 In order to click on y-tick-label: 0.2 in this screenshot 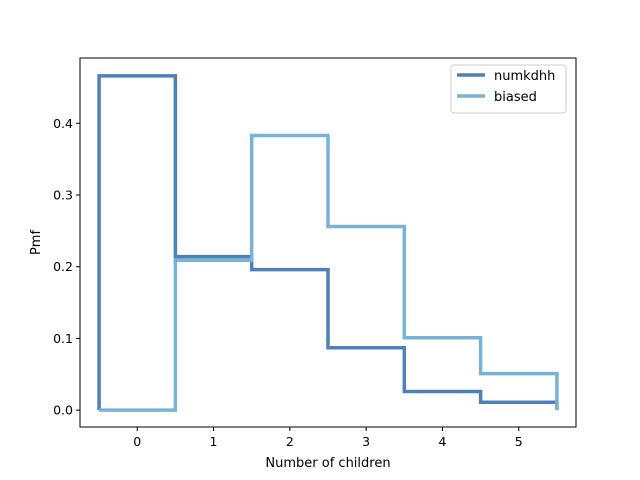, I will do `click(63, 266)`.